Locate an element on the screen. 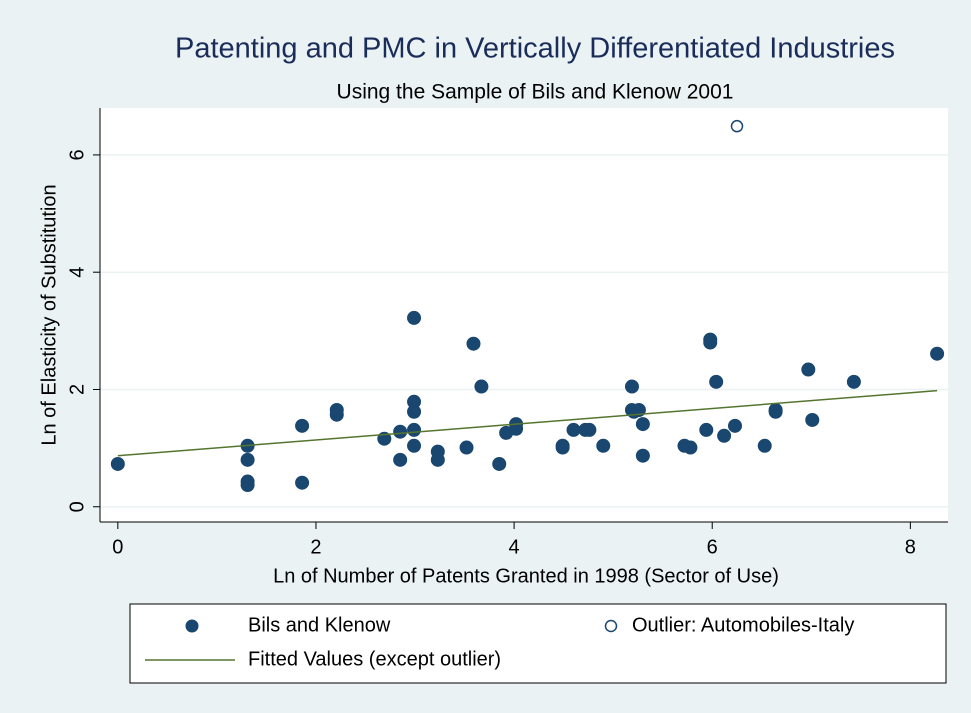 The height and width of the screenshot is (713, 971). y-tick-label: 6 is located at coordinates (77, 154).